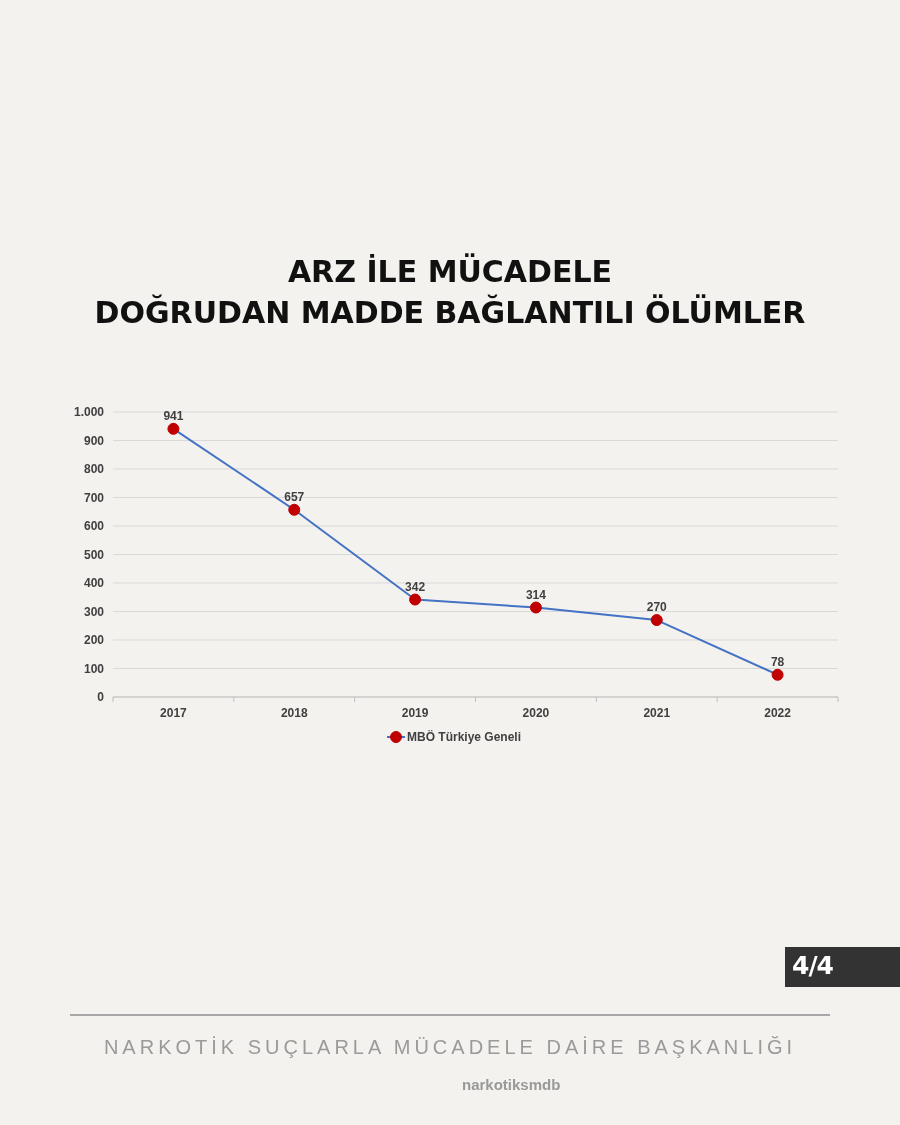  I want to click on x-tick-label: 2022, so click(778, 713).